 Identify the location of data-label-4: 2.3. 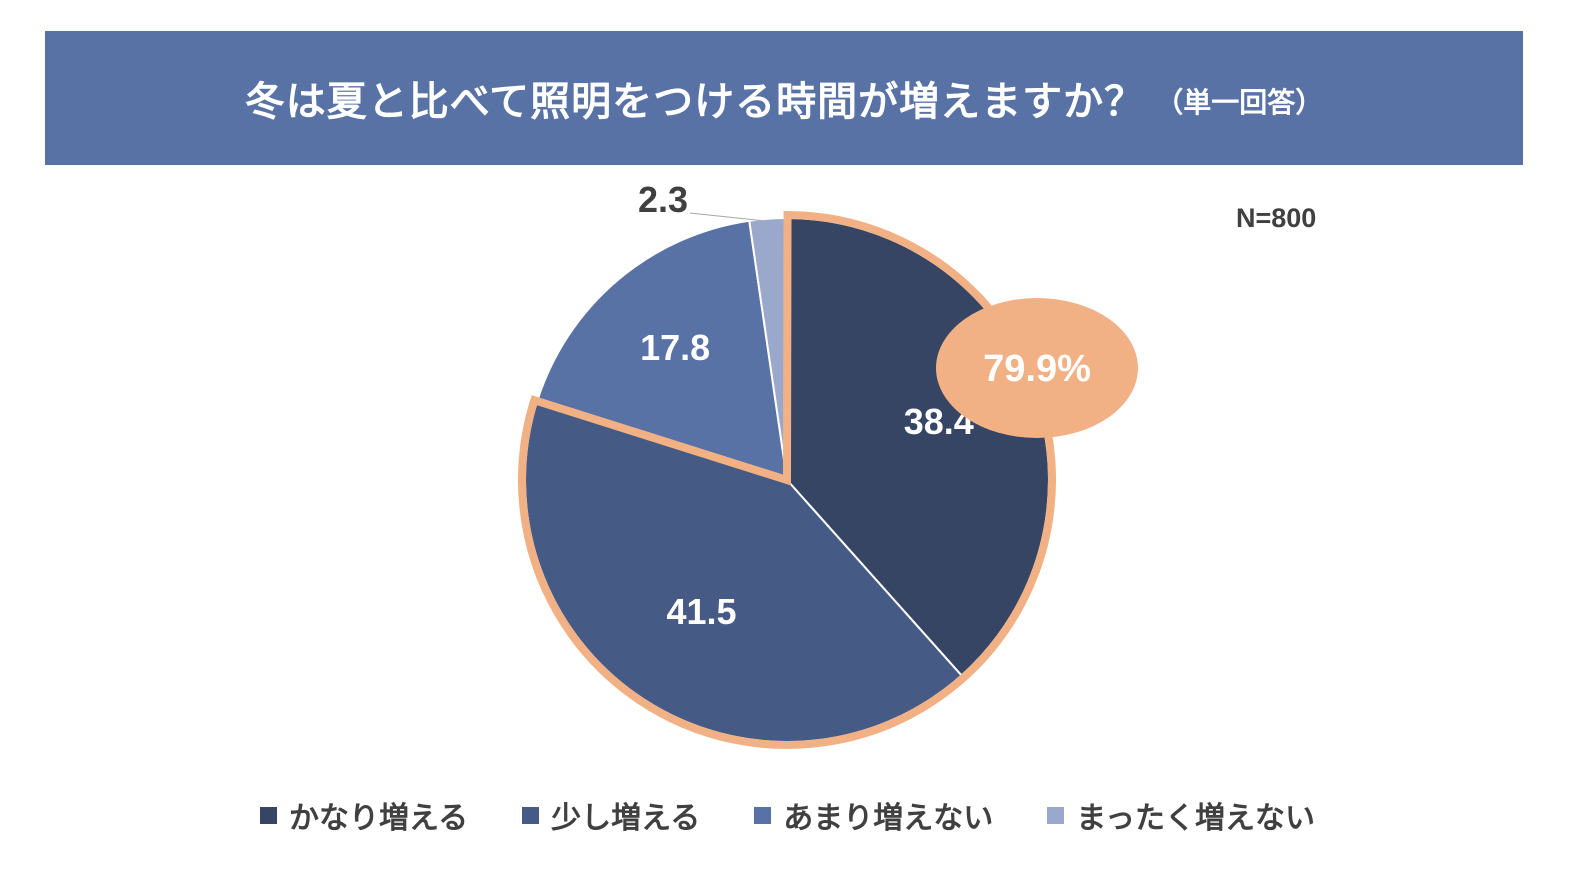
(663, 199).